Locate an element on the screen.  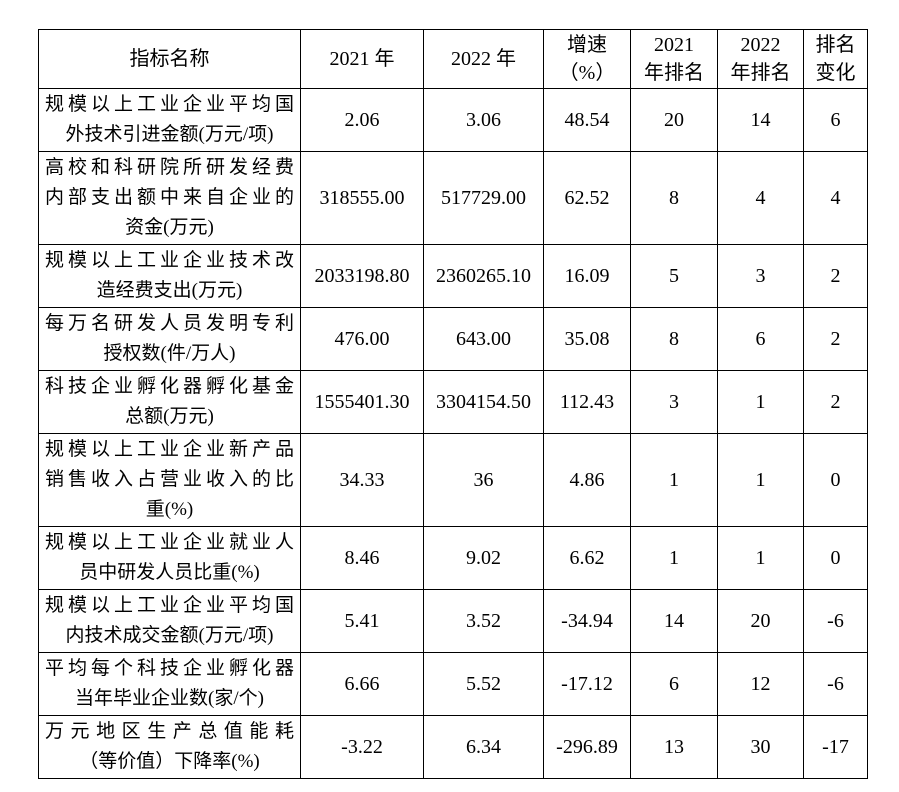
rank-2021-cell: 3 is located at coordinates (674, 402).